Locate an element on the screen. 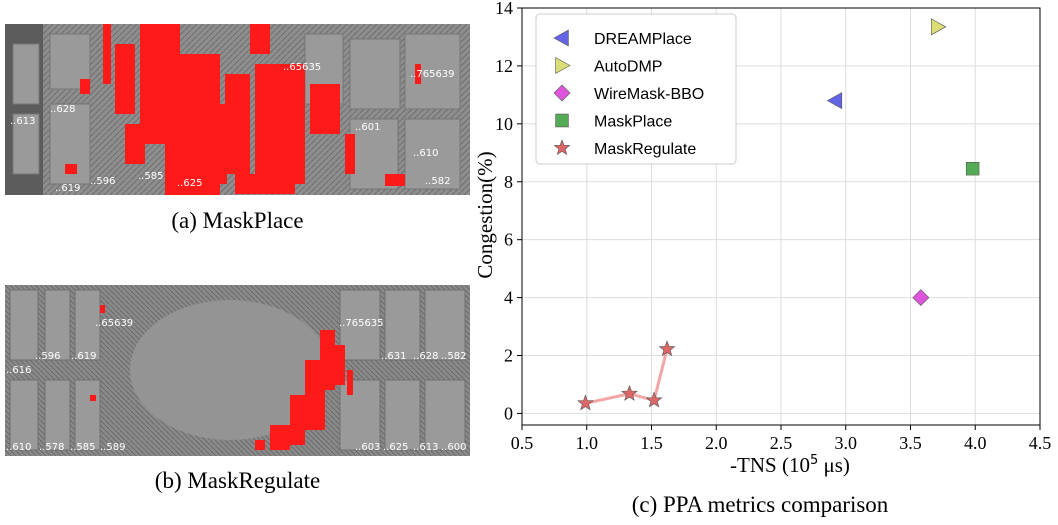  legend-box is located at coordinates (636, 89).